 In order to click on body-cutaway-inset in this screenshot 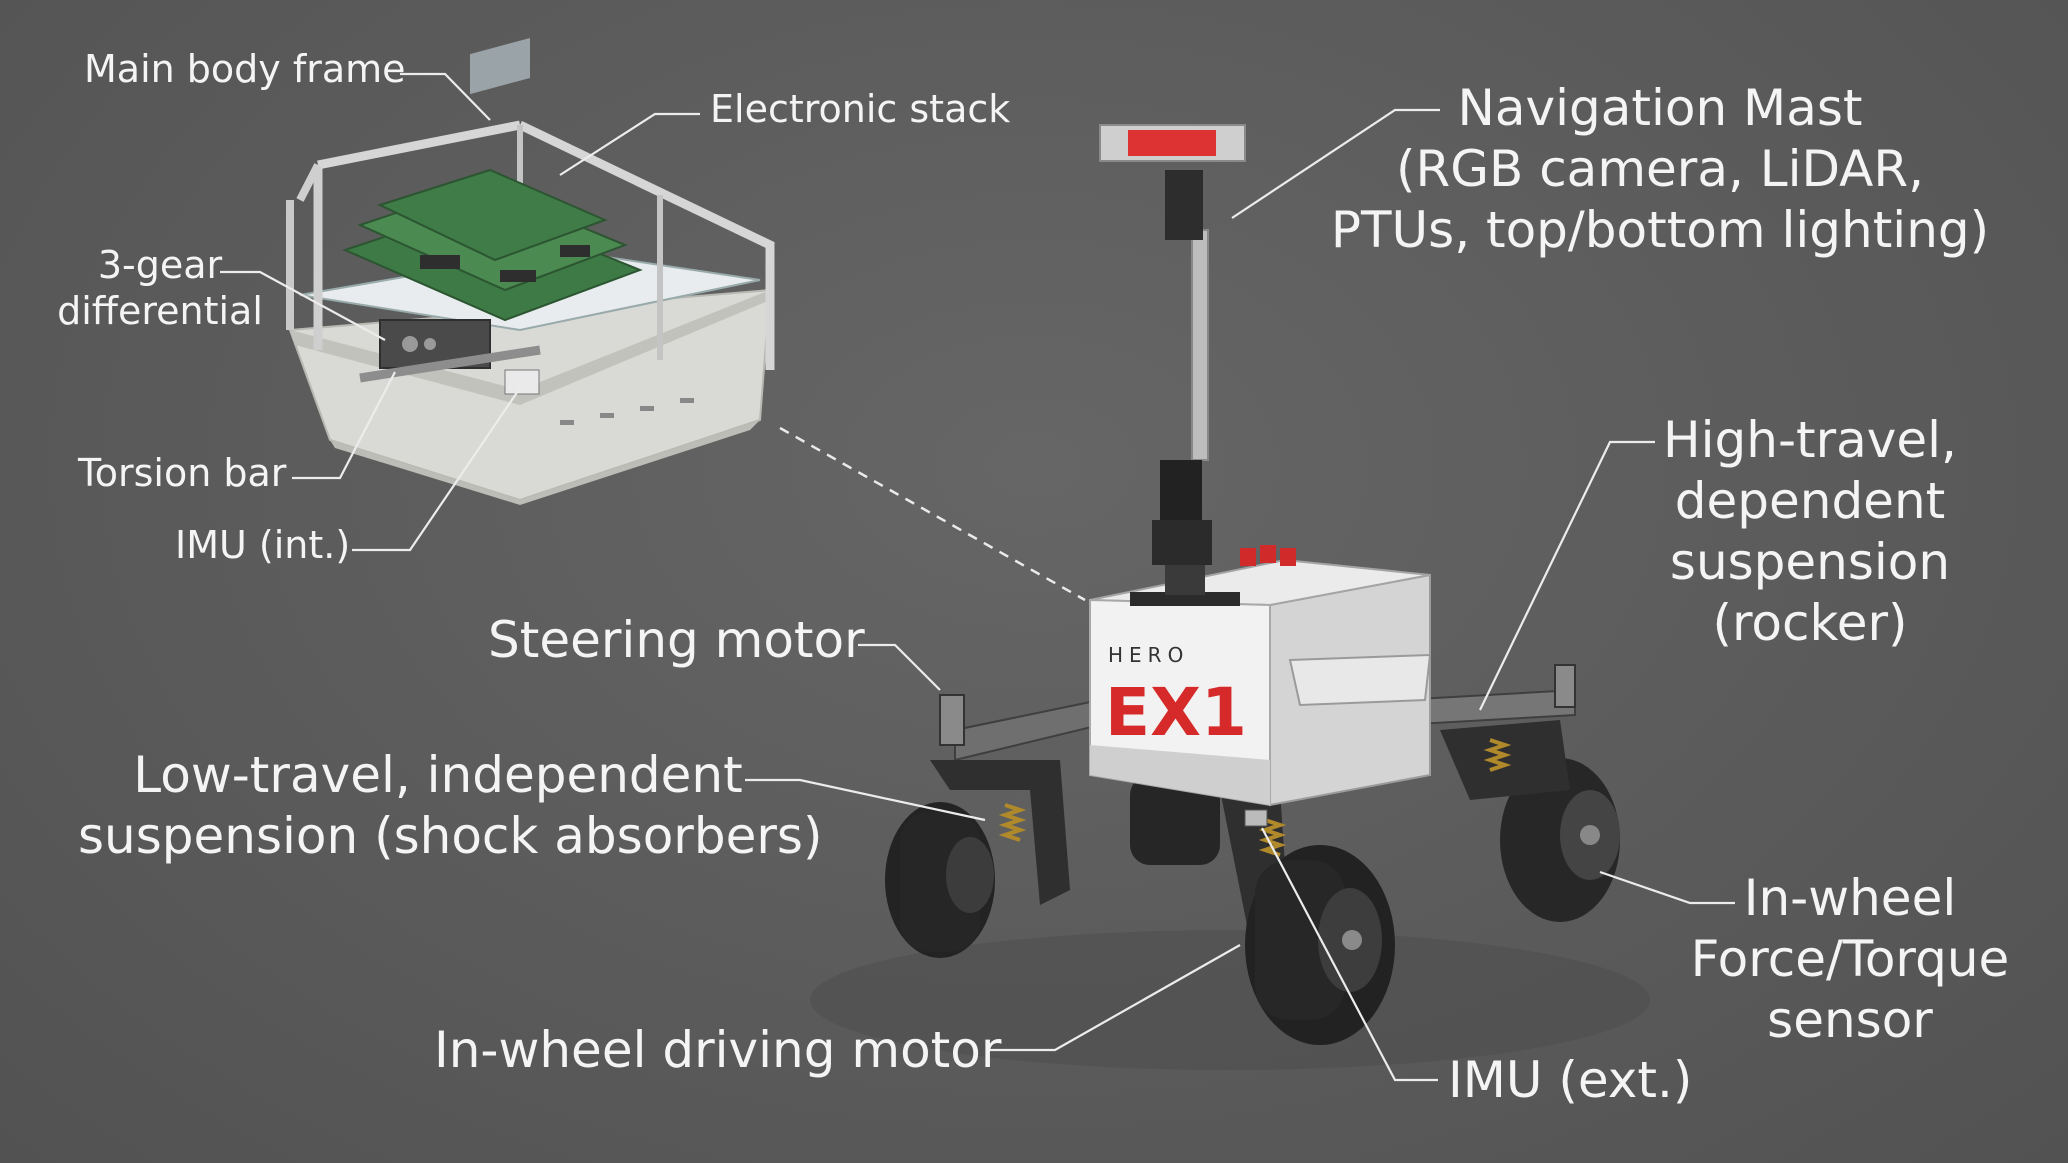, I will do `click(530, 271)`.